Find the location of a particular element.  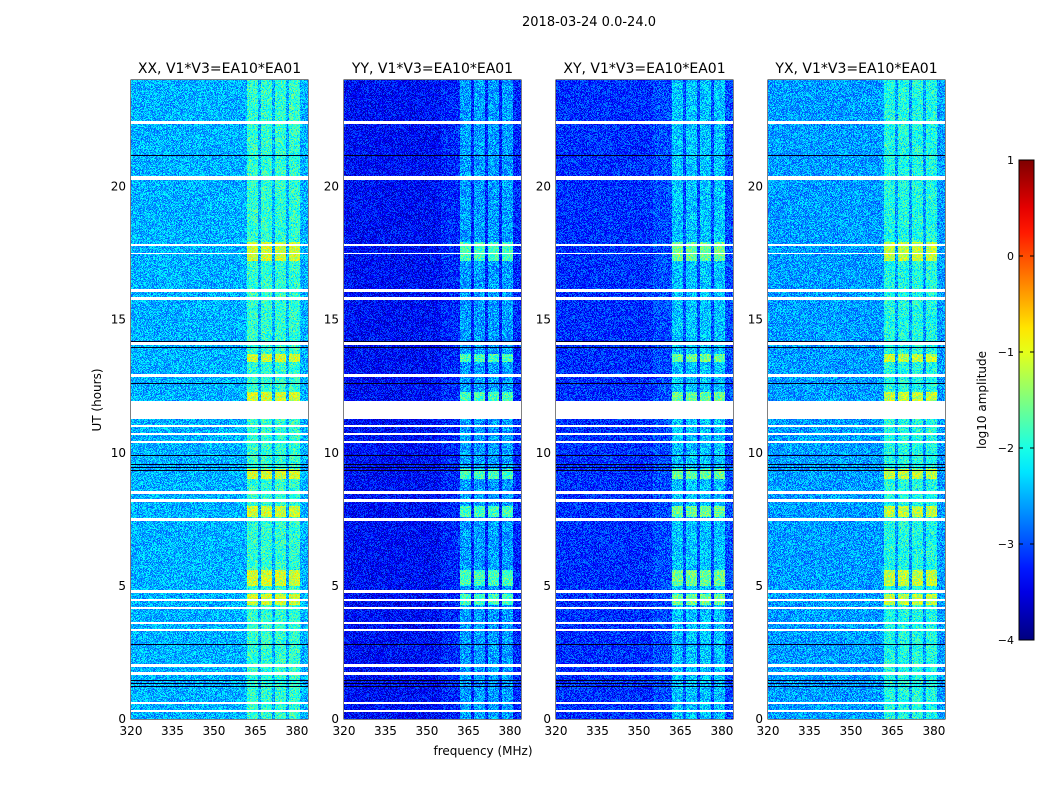

colorbar-tick-label: −2 is located at coordinates (1006, 448).